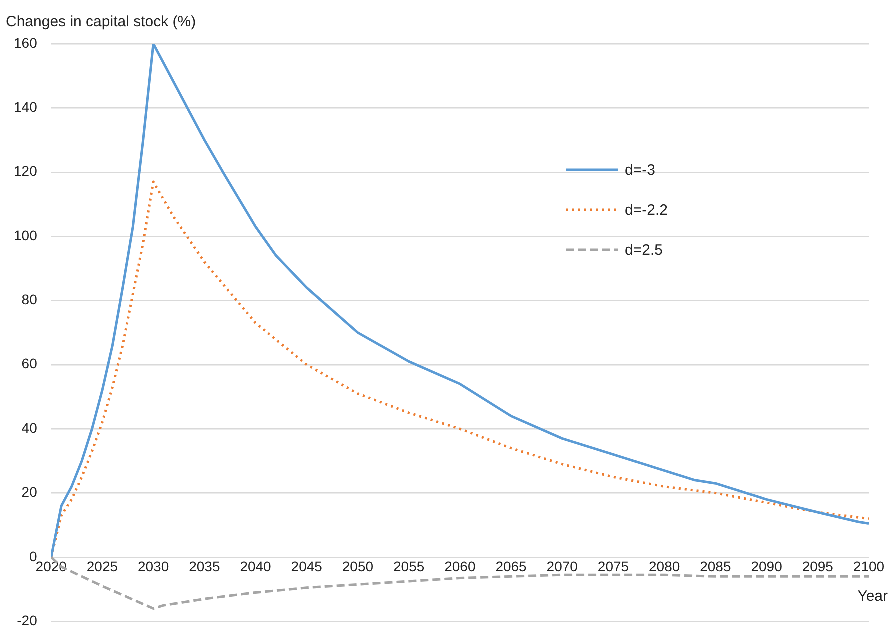 Image resolution: width=891 pixels, height=644 pixels. What do you see at coordinates (409, 566) in the screenshot?
I see `x-tick-label: 2055` at bounding box center [409, 566].